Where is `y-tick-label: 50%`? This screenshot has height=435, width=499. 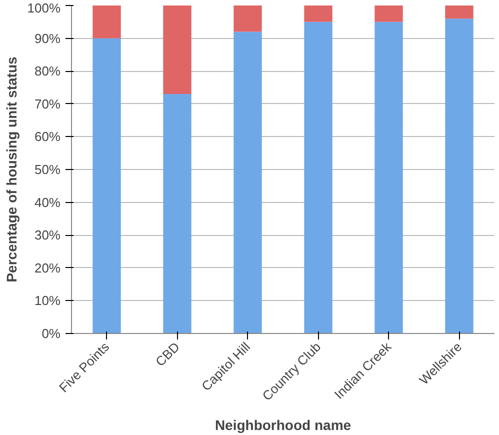
y-tick-label: 50% is located at coordinates (47, 169).